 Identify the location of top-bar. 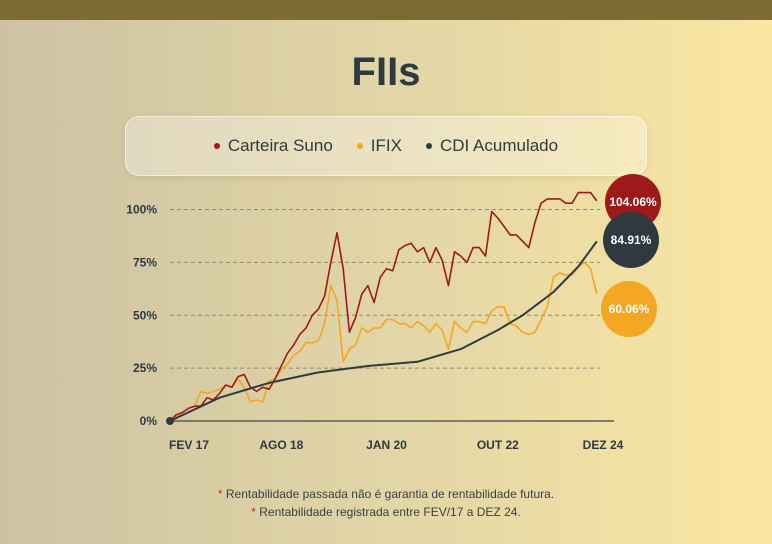
(386, 10).